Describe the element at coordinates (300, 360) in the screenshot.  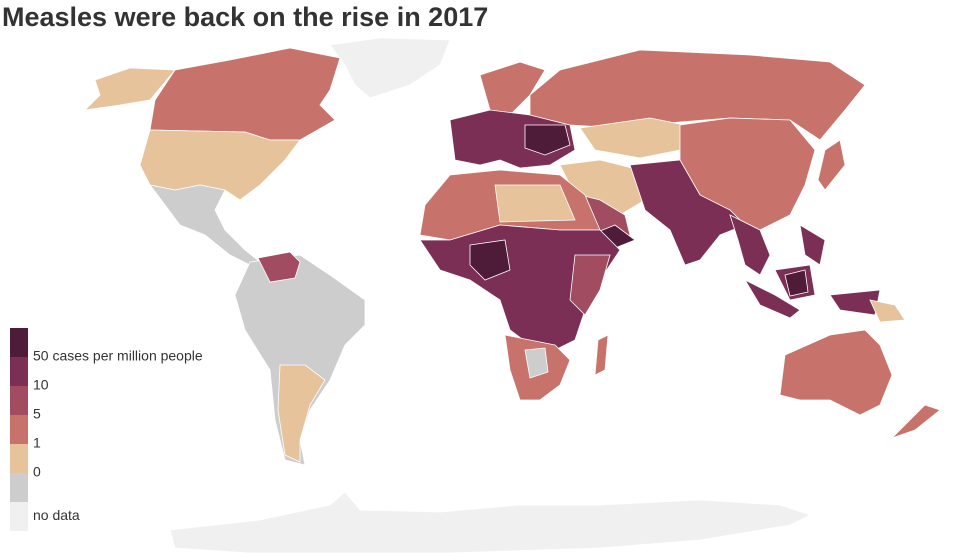
I see `south-america` at that location.